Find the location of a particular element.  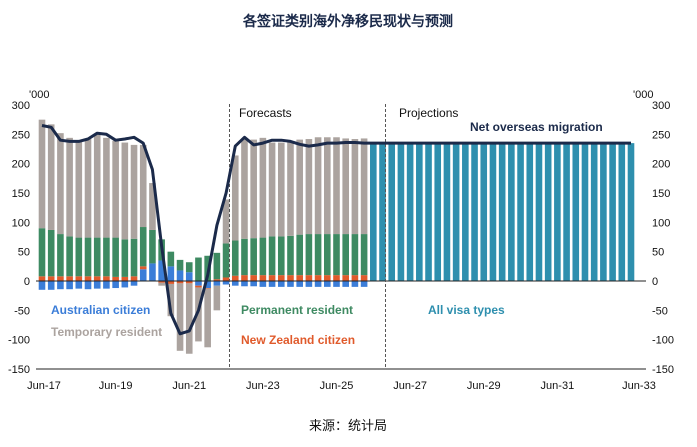

y-tick-label-right: 200 is located at coordinates (661, 165).